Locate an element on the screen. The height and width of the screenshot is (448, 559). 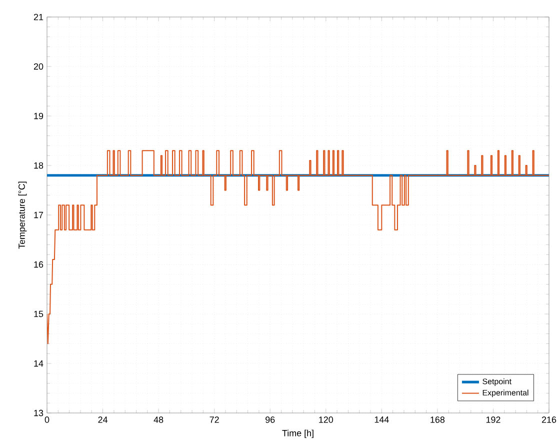
y-tick-label: 15 is located at coordinates (39, 314).